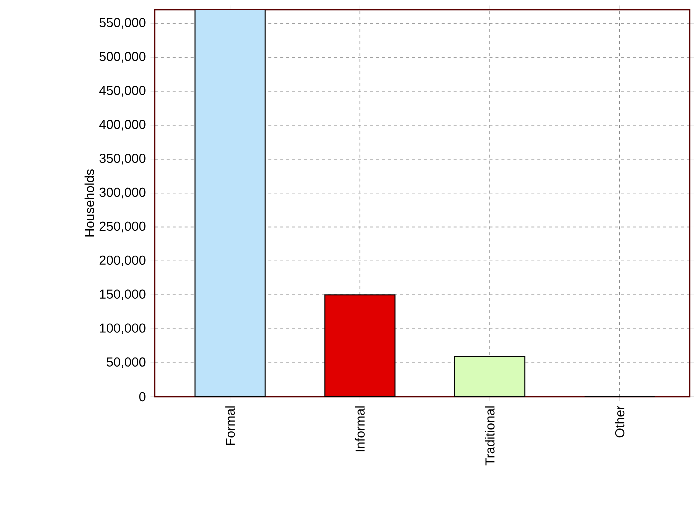 Image resolution: width=700 pixels, height=528 pixels. I want to click on x-tick-label: Traditional, so click(490, 436).